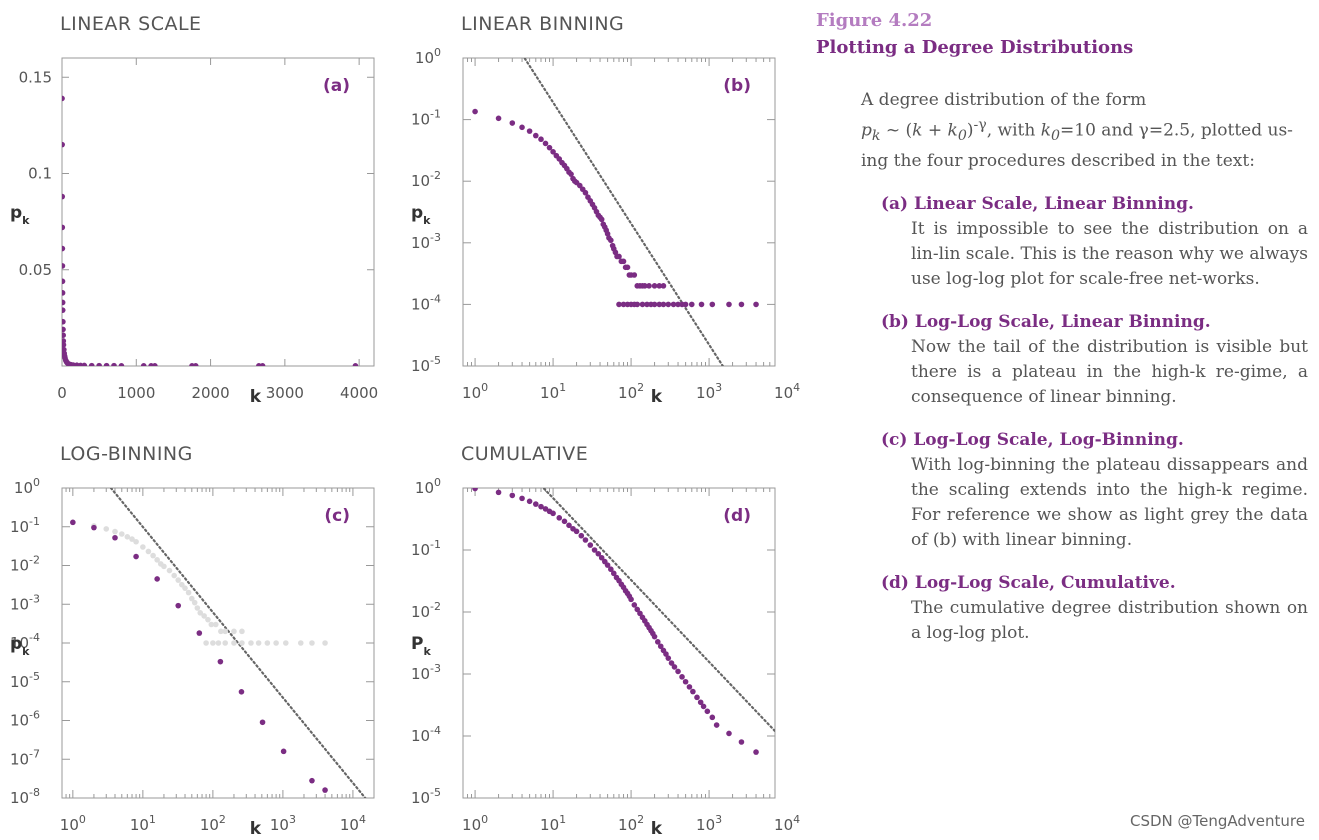 The height and width of the screenshot is (840, 1319). I want to click on caption-item-head: (d) Log-Log Scale, Cumulative., so click(1028, 583).